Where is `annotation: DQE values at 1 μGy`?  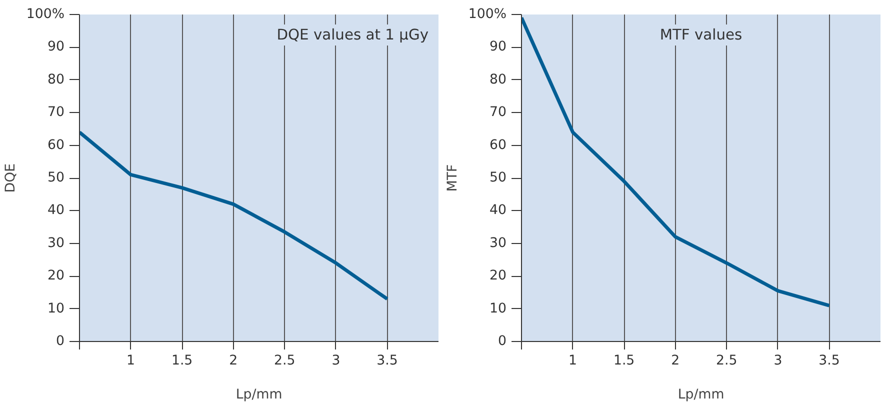 annotation: DQE values at 1 μGy is located at coordinates (352, 35).